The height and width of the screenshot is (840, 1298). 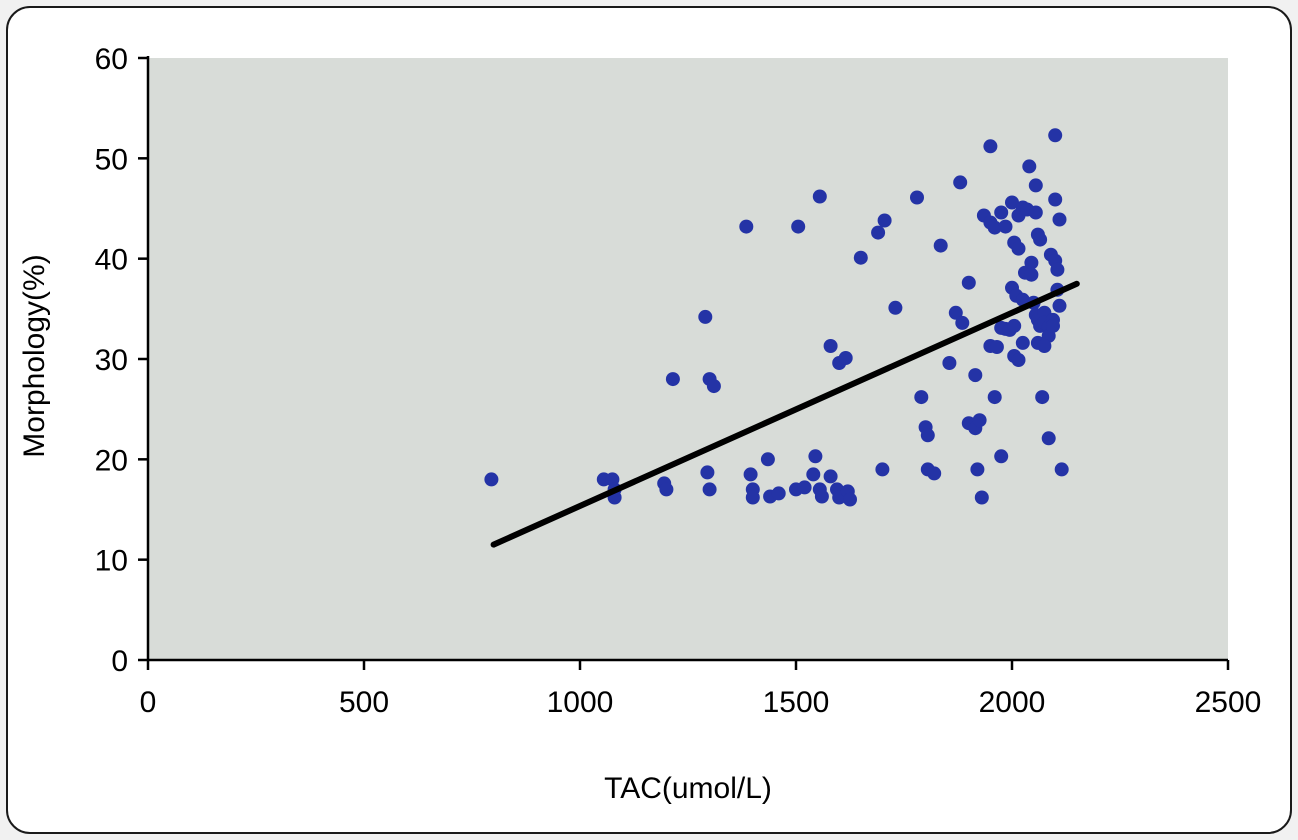 I want to click on y-axis-ticks: 0 10 20 30 40 50 60, so click(x=121, y=360).